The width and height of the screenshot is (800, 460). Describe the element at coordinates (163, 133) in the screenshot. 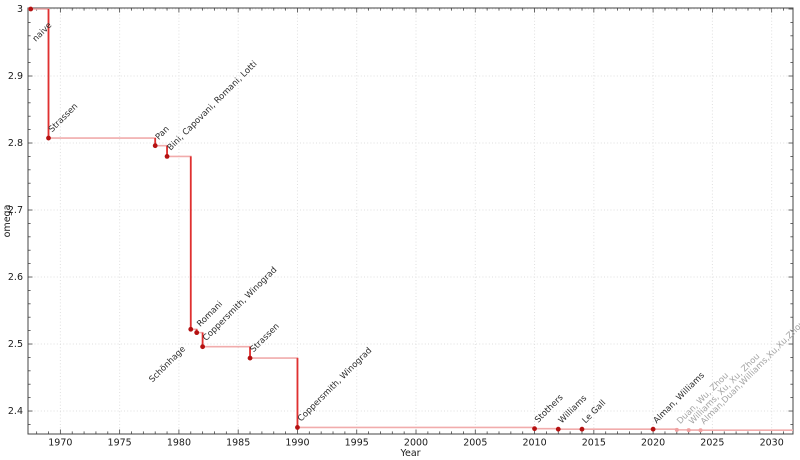

I see `data-point-label: Pan` at that location.